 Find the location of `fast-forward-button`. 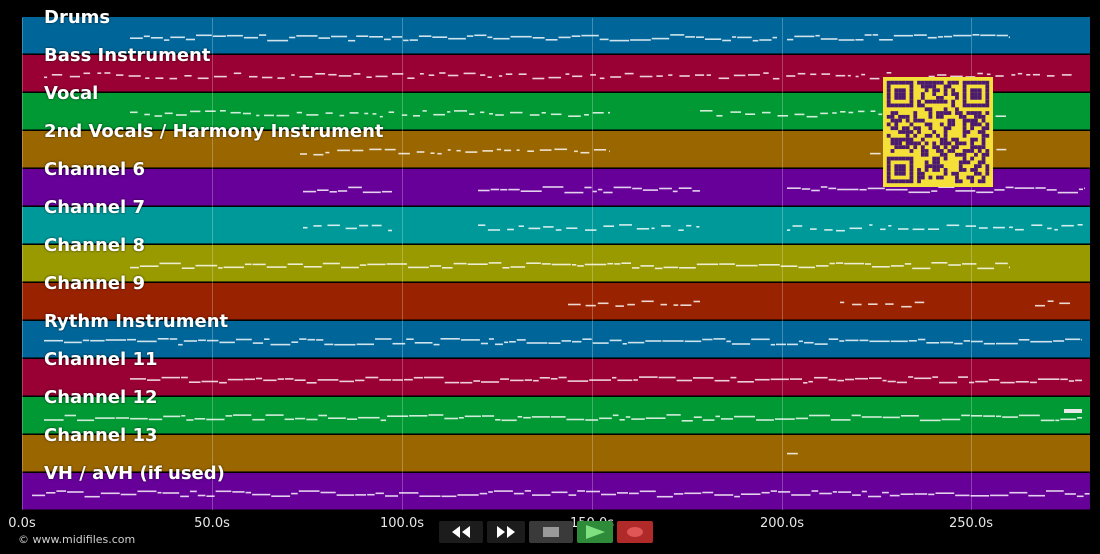

fast-forward-button is located at coordinates (506, 532).